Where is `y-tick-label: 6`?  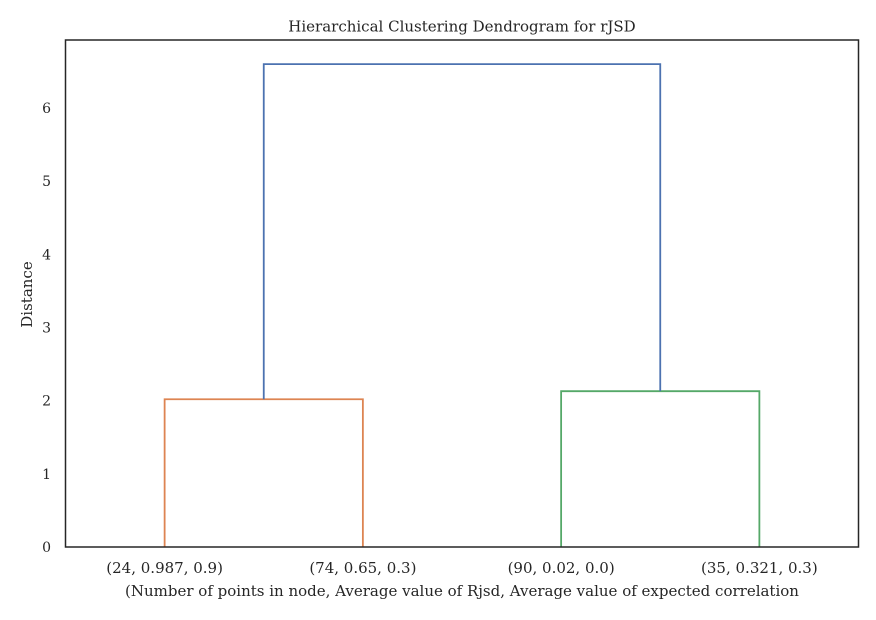 y-tick-label: 6 is located at coordinates (46, 109).